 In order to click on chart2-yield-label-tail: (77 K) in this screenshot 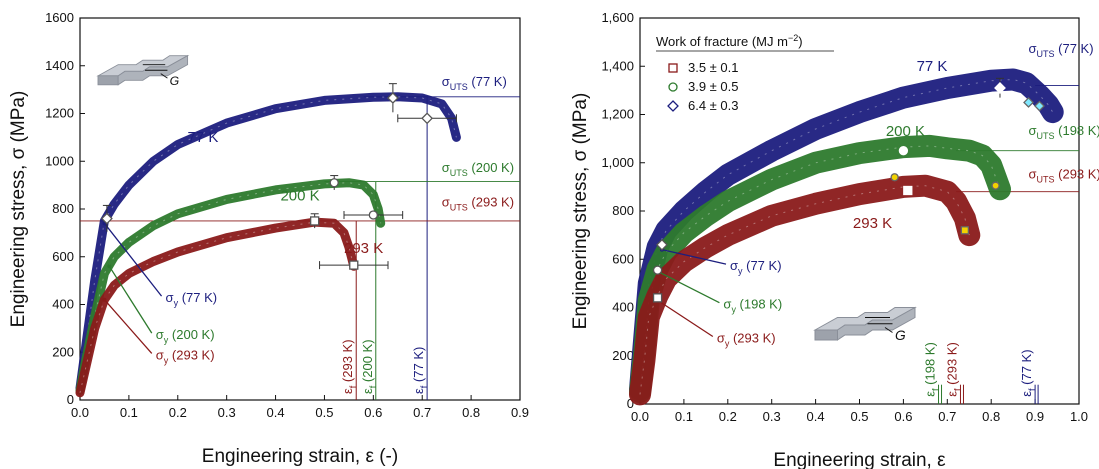, I will do `click(762, 265)`.